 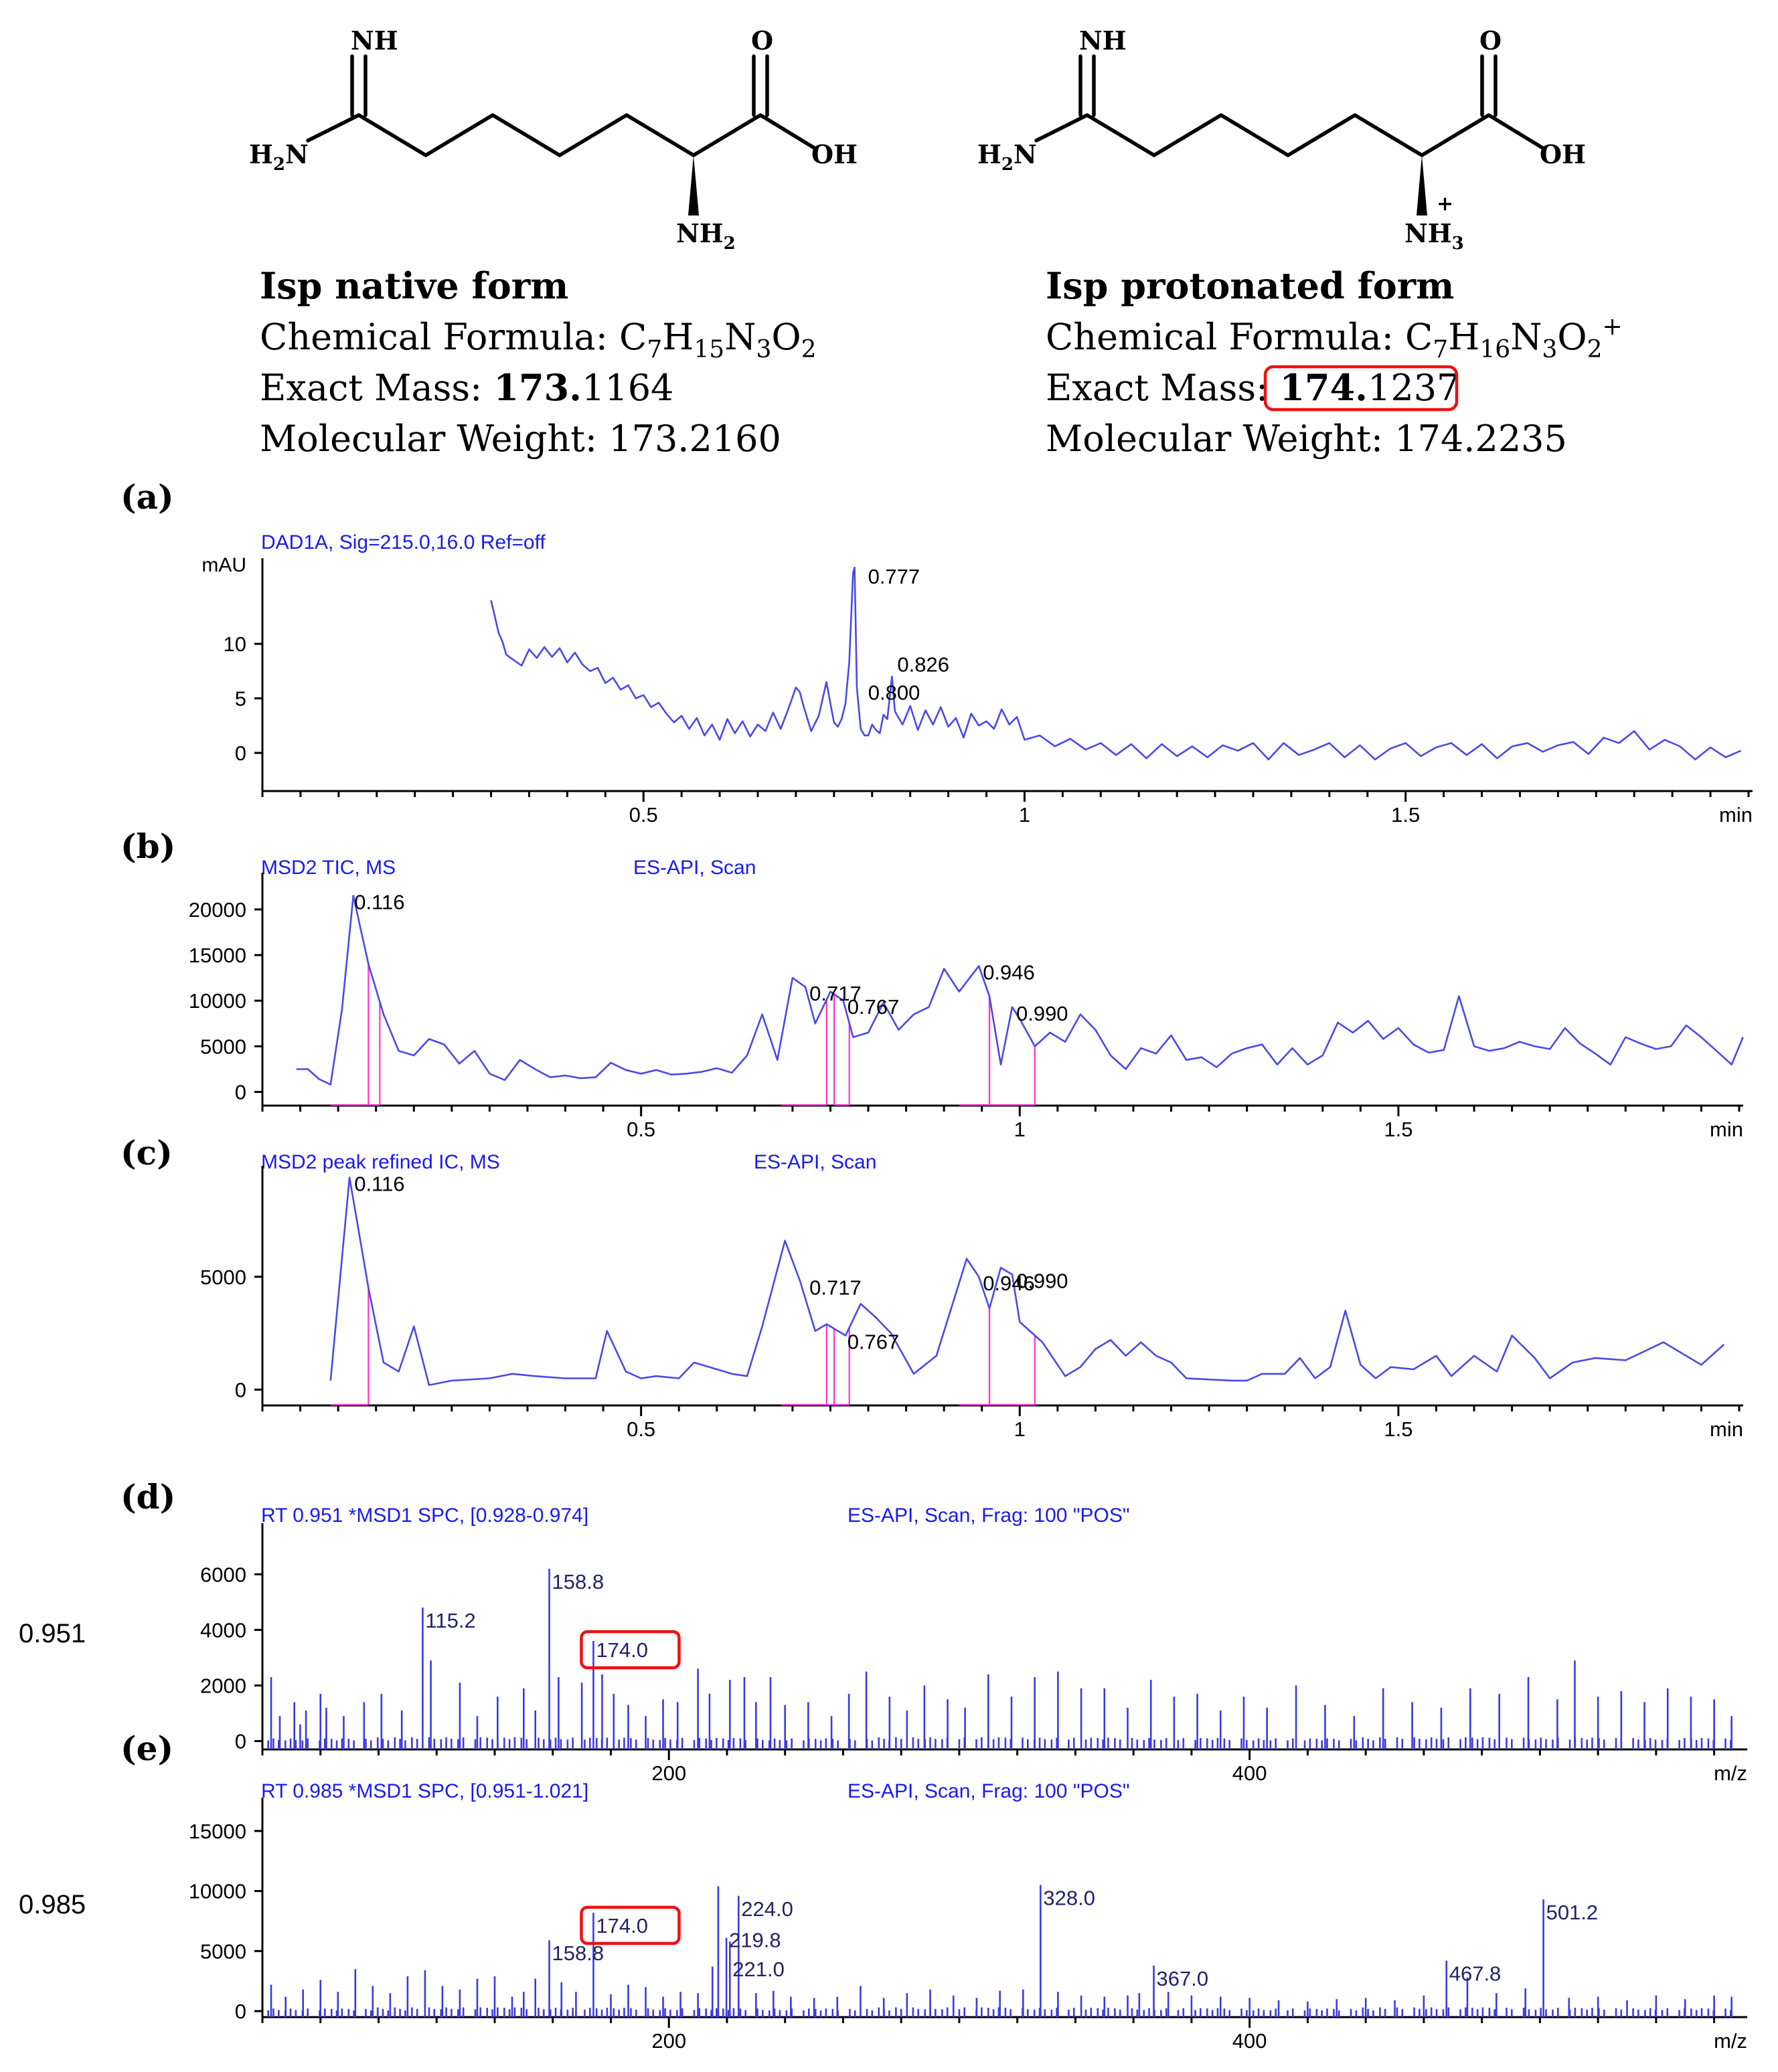 What do you see at coordinates (1009, 972) in the screenshot?
I see `peak-label: 0.946` at bounding box center [1009, 972].